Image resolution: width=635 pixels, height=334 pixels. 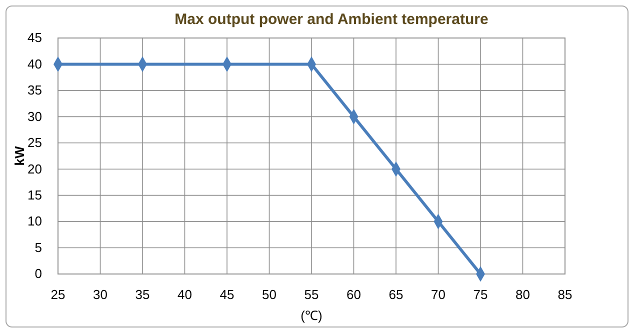 What do you see at coordinates (35, 38) in the screenshot?
I see `y-tick-label: 45` at bounding box center [35, 38].